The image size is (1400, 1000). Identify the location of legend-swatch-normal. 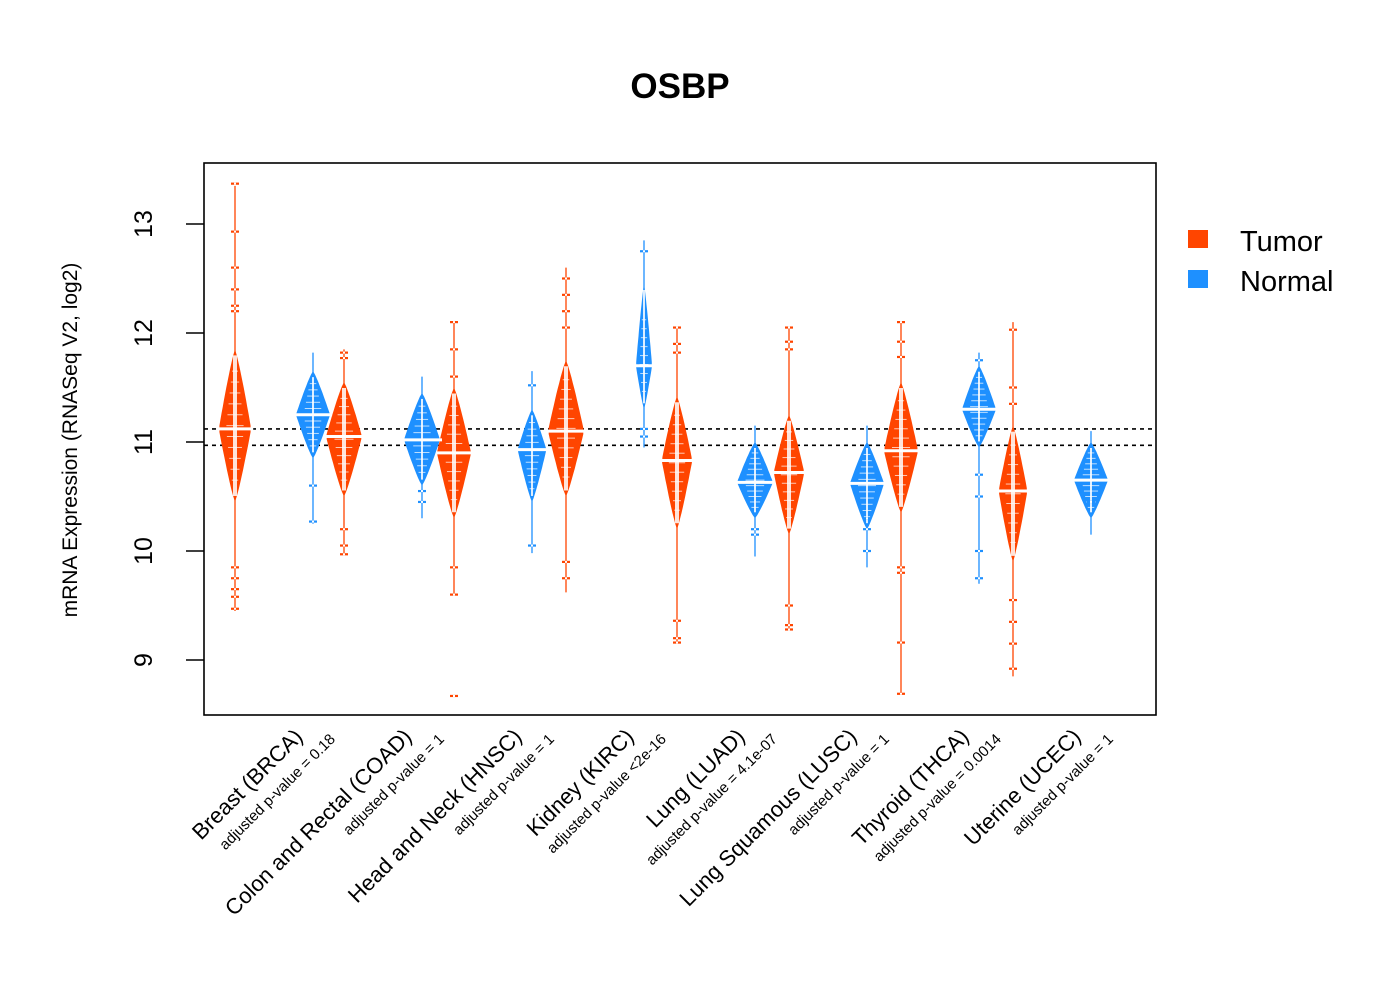
(1198, 279).